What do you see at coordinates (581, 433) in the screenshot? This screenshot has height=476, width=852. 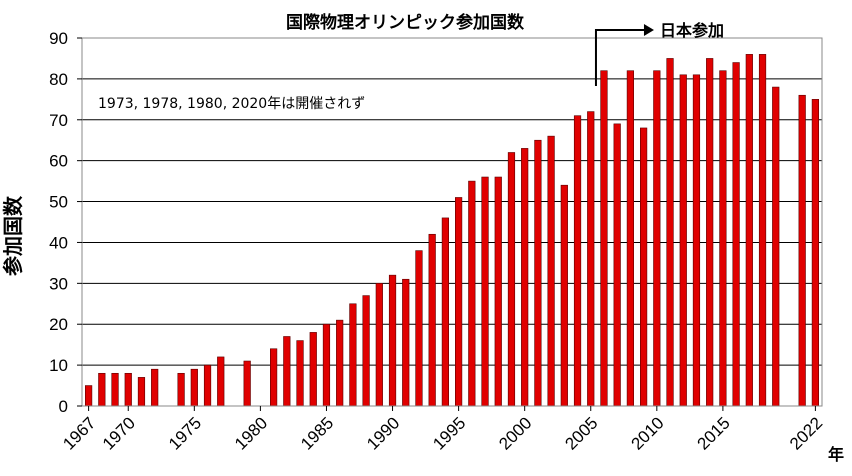 I see `x-tick-label: 2005` at bounding box center [581, 433].